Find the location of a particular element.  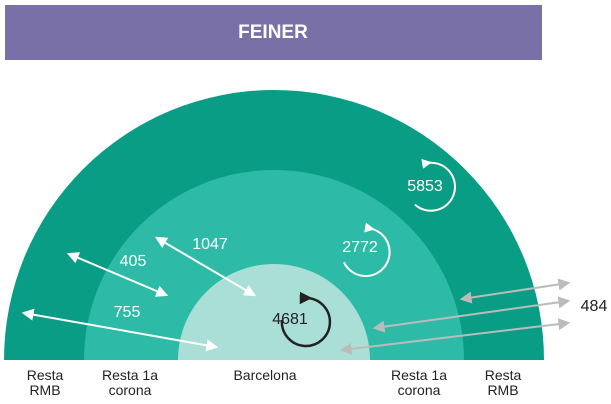

flow-value: 405 is located at coordinates (133, 261).